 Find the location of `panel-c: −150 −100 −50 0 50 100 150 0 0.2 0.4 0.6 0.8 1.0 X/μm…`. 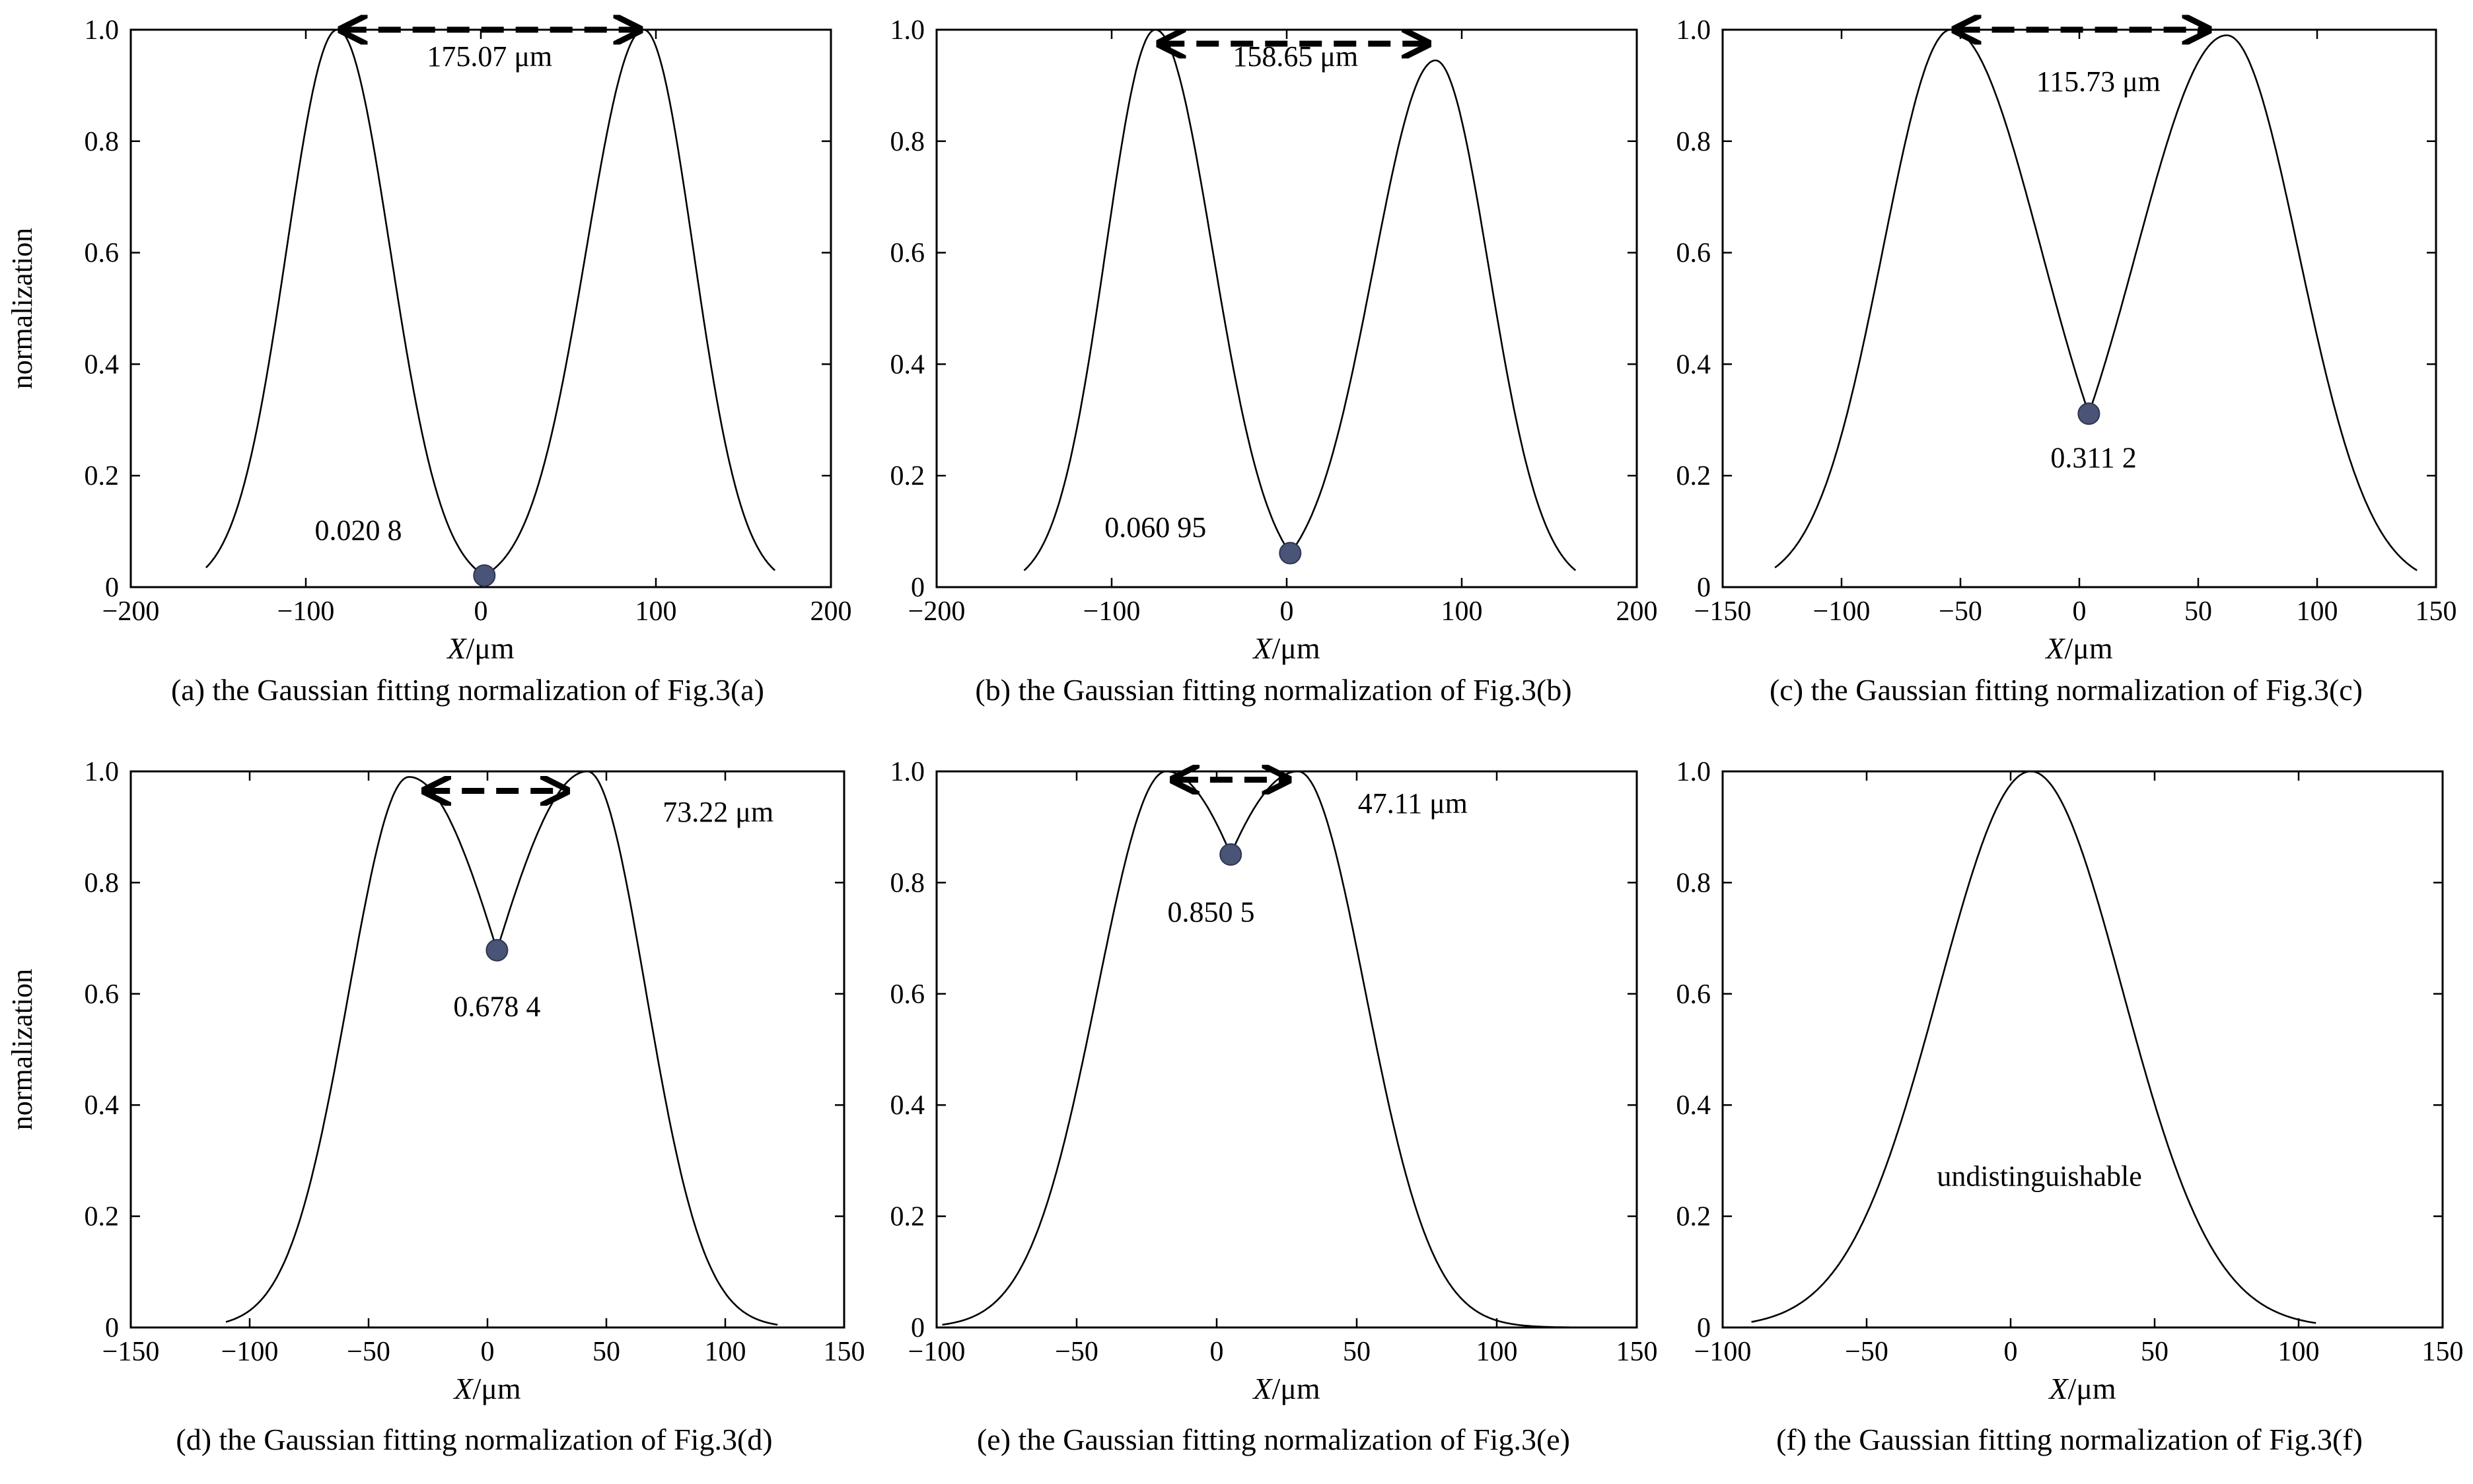

panel-c: −150 −100 −50 0 50 100 150 0 0.2 0.4 0.6 0.8 1.0 X/μm… is located at coordinates (2066, 361).